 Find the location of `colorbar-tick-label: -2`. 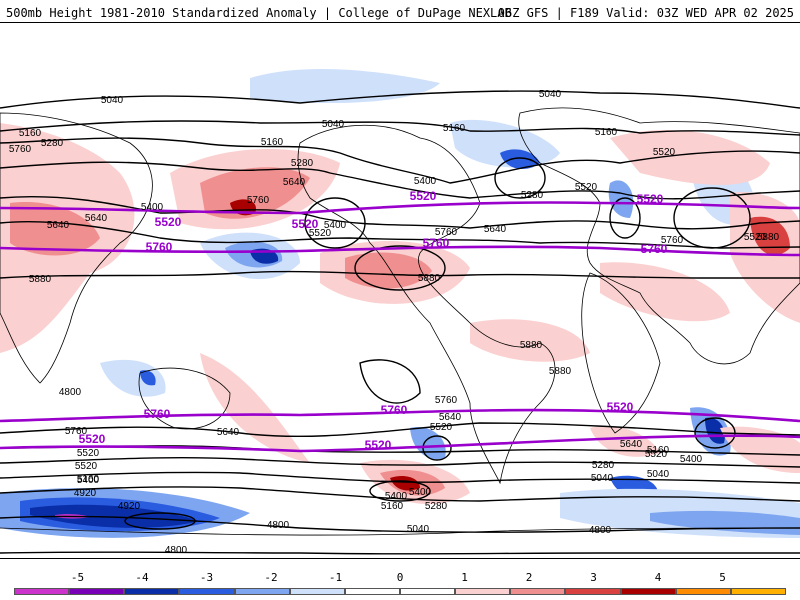

colorbar-tick-label: -2 is located at coordinates (271, 577).